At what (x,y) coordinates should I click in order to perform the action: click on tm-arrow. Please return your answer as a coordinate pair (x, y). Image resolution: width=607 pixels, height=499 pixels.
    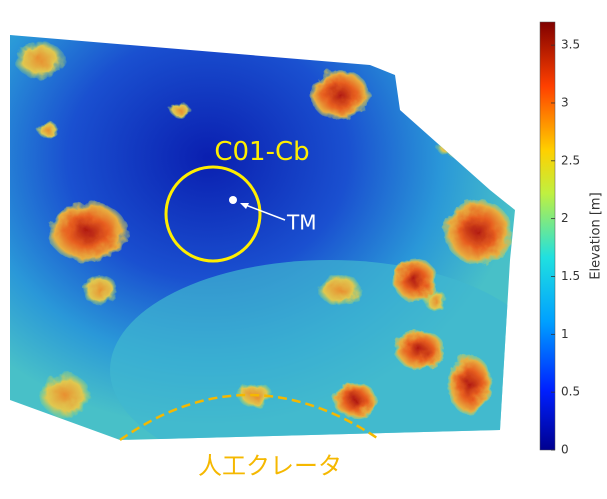
    Looking at the image, I should click on (264, 212).